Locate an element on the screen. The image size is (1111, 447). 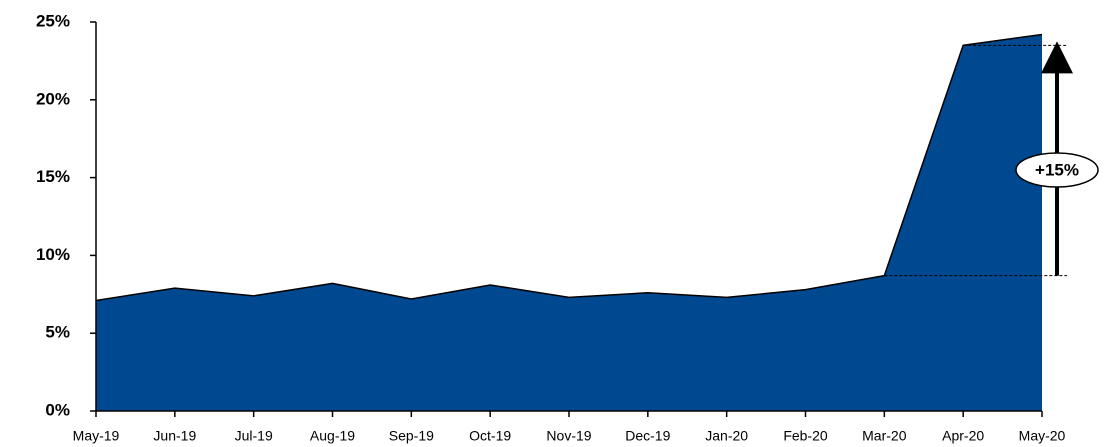
x-tick-label: May-20 is located at coordinates (1042, 436).